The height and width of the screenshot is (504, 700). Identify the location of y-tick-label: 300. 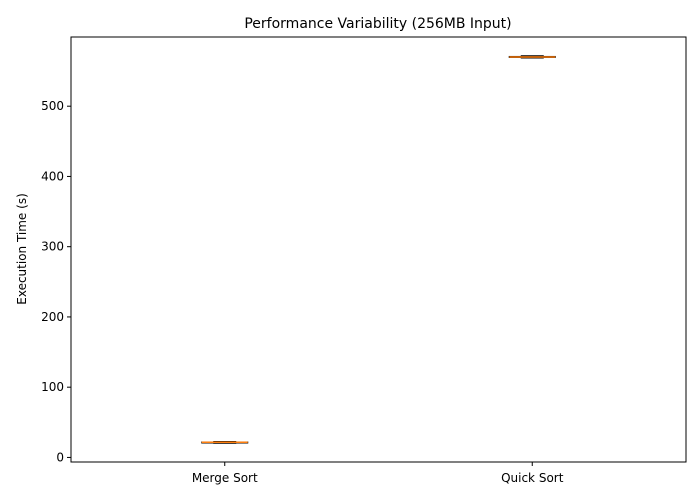
(52, 247).